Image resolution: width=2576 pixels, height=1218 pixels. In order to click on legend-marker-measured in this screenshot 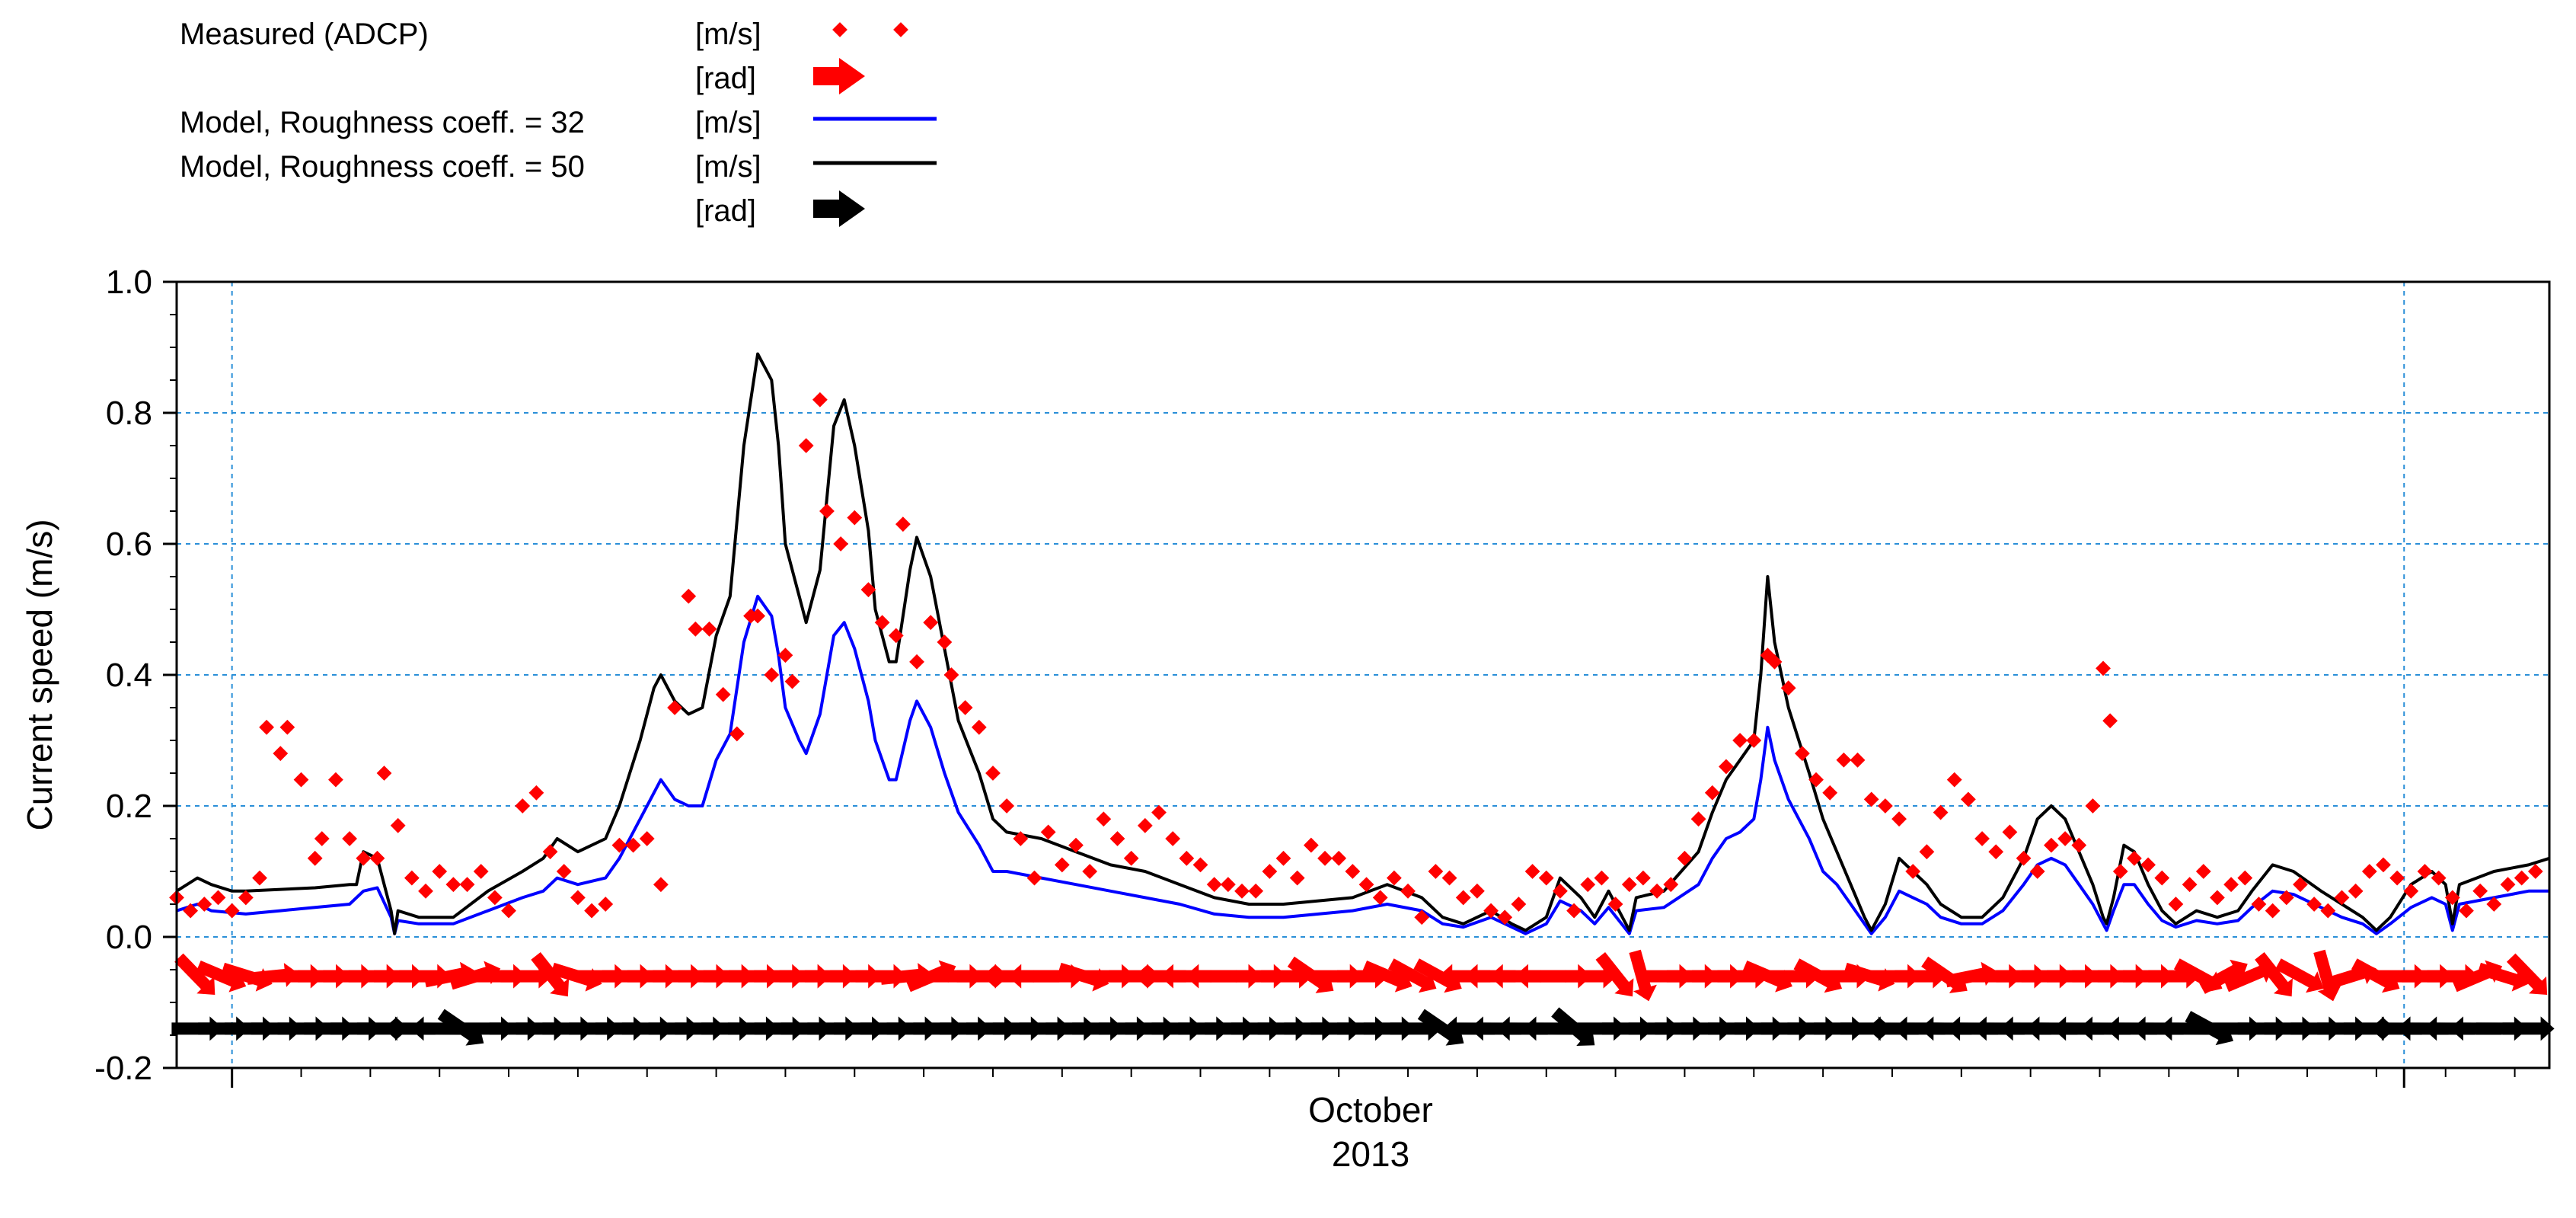, I will do `click(870, 30)`.